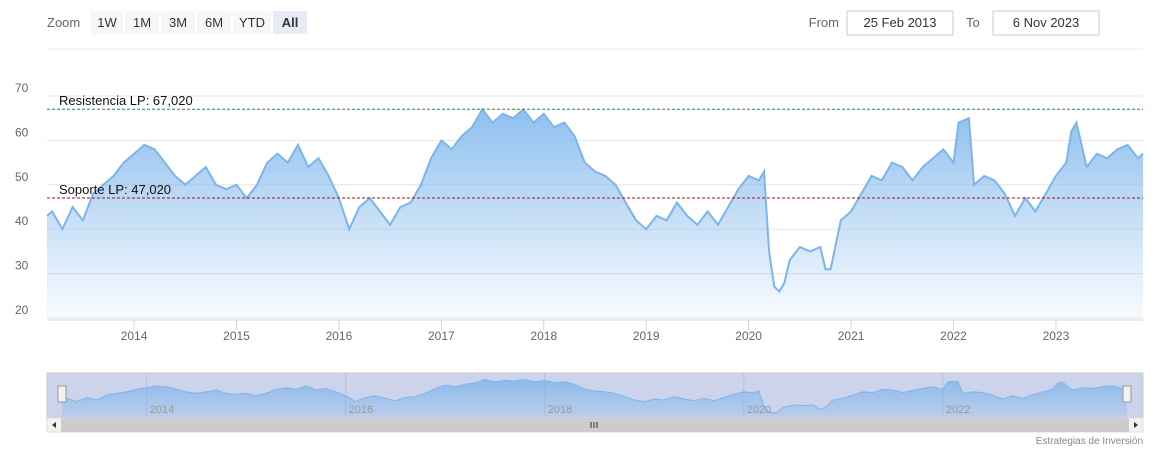  Describe the element at coordinates (115, 189) in the screenshot. I see `plot-line-label: Soporte LP: 47,020` at that location.